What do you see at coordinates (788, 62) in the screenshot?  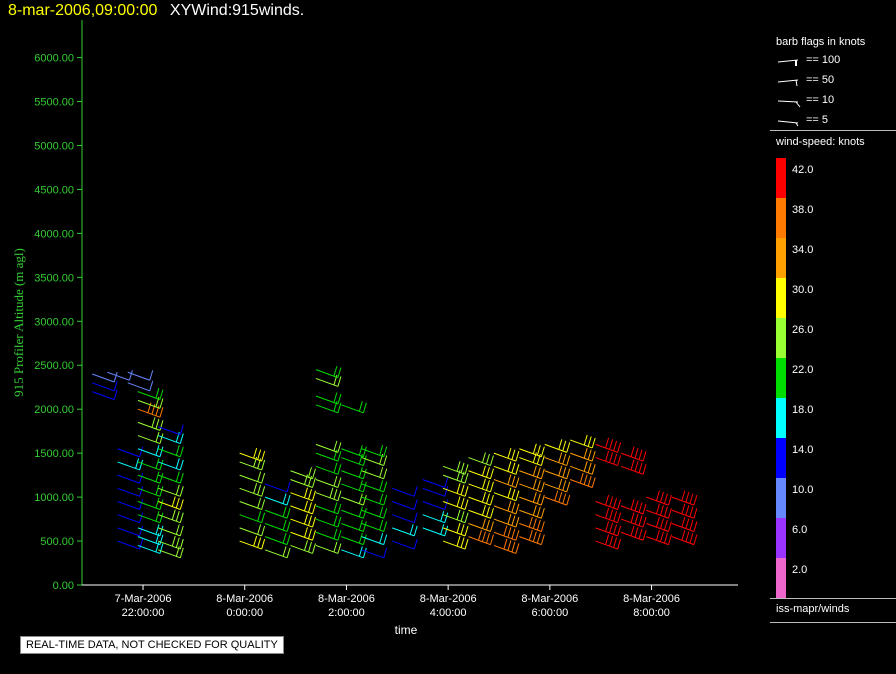 I see `barb-100-icon` at bounding box center [788, 62].